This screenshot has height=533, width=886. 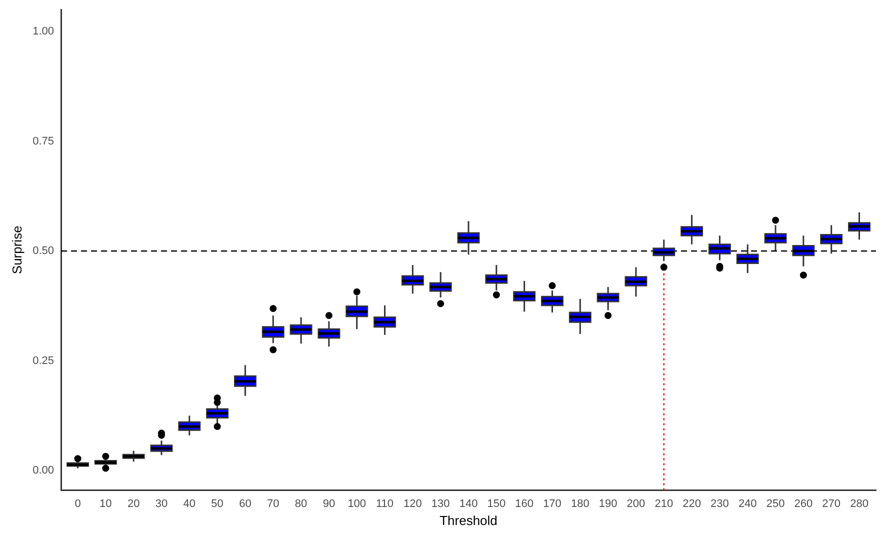 What do you see at coordinates (440, 504) in the screenshot?
I see `x-tick-label: 130` at bounding box center [440, 504].